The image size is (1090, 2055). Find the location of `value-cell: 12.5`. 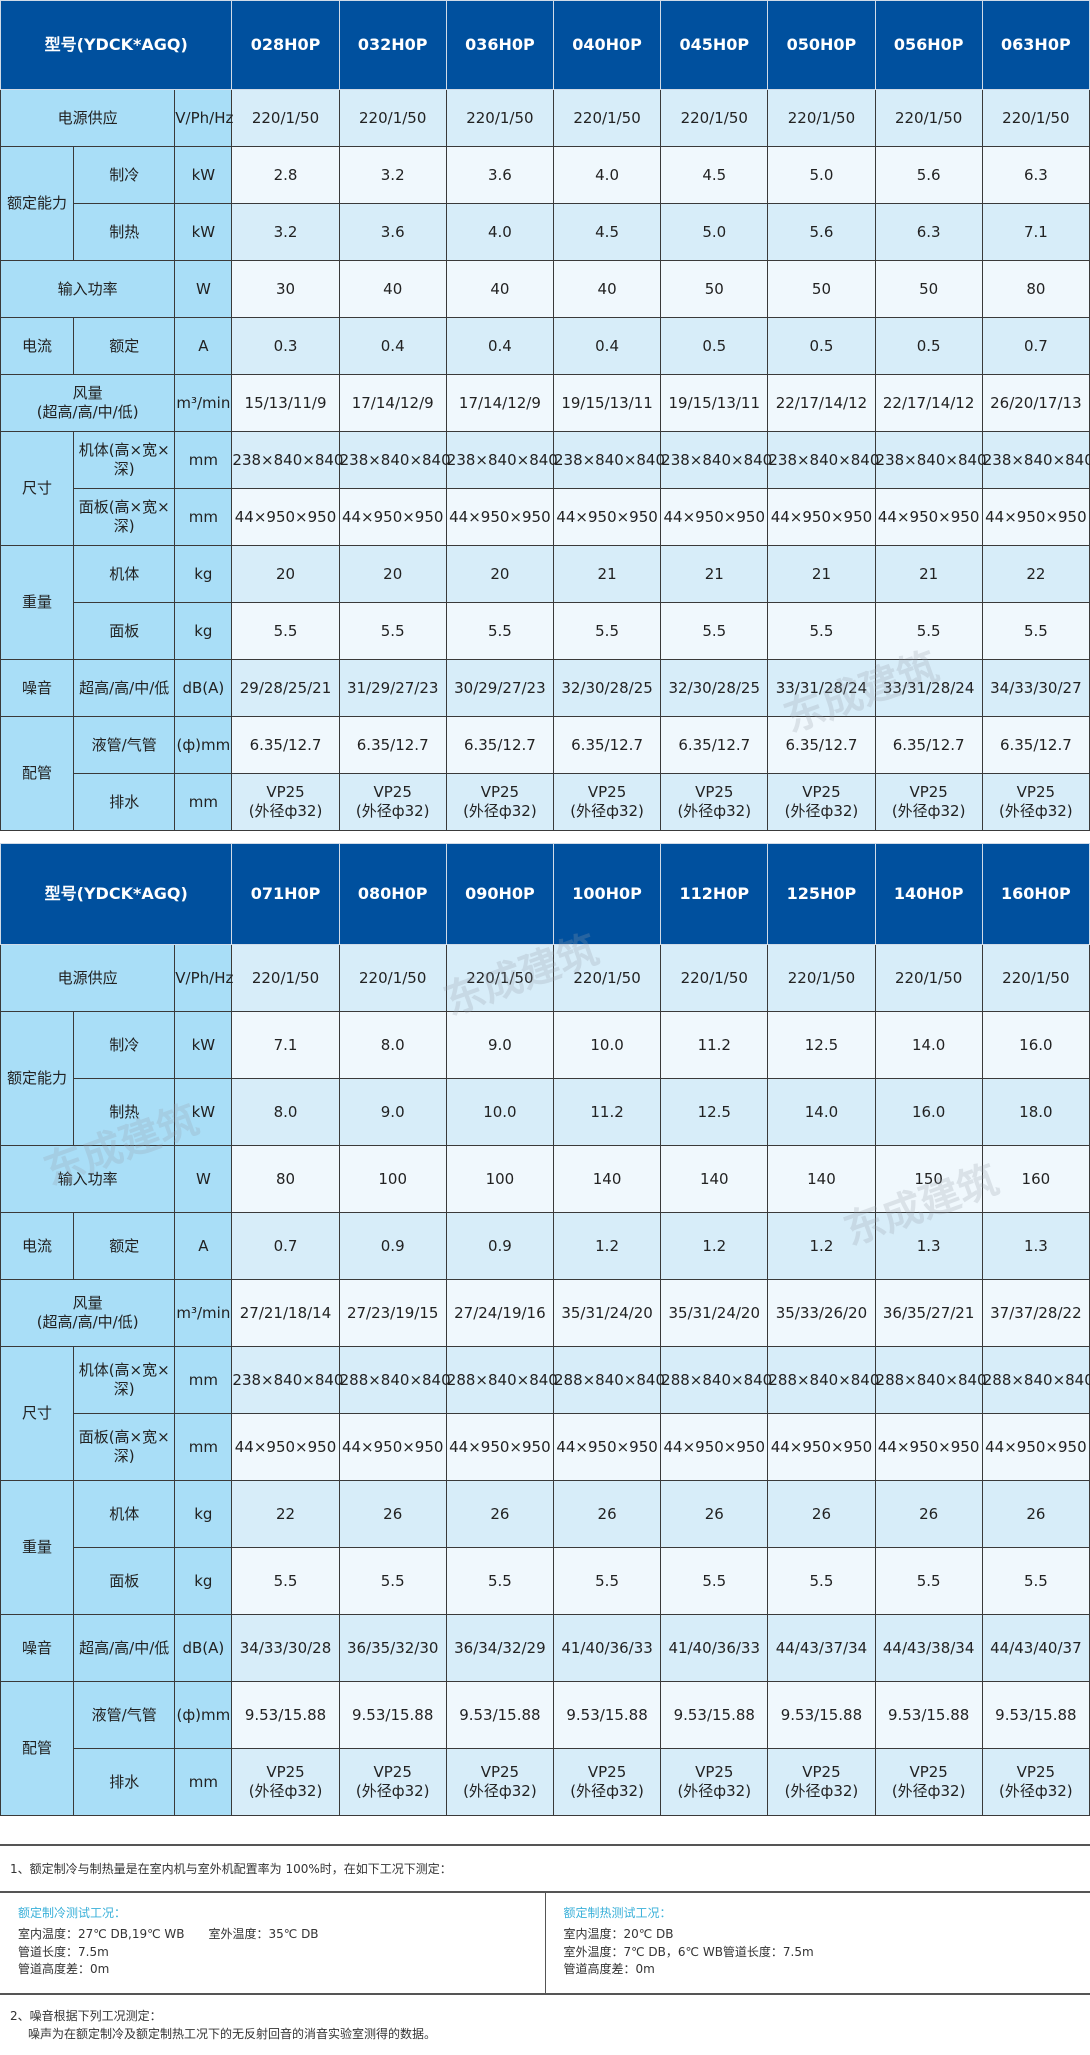

value-cell: 12.5 is located at coordinates (714, 1112).